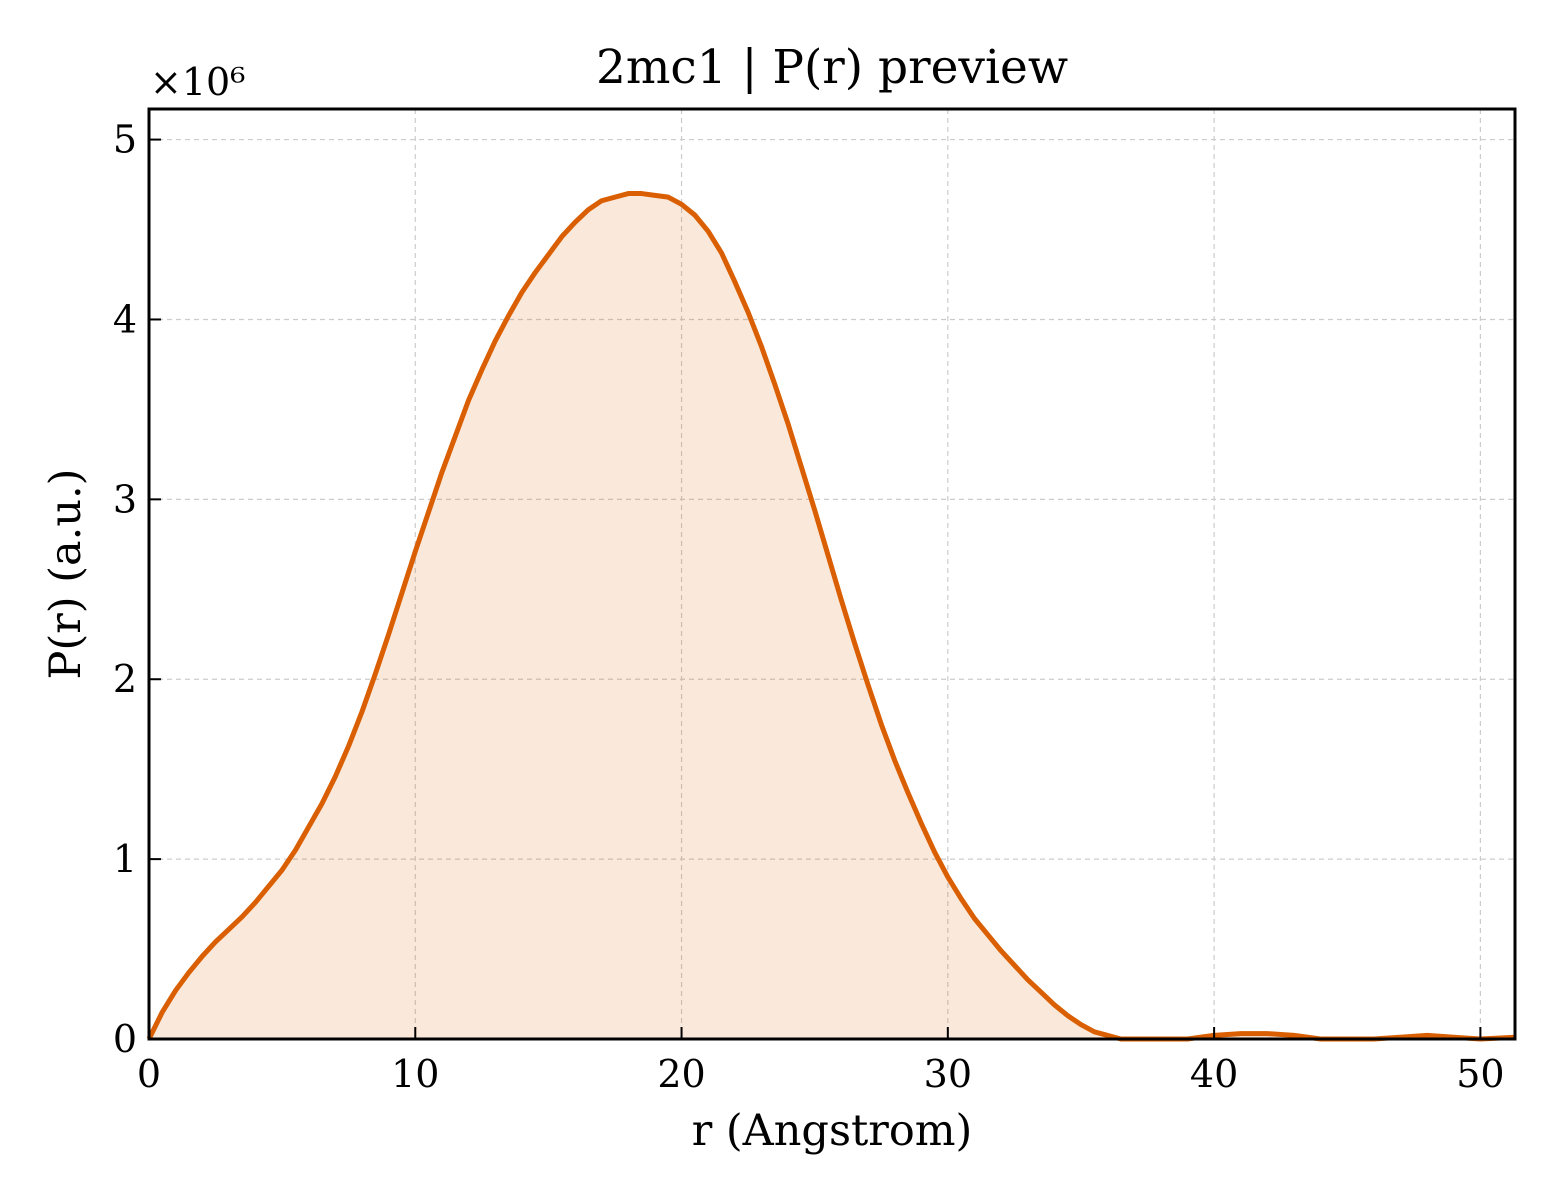 This screenshot has width=1560, height=1200. I want to click on y-axis-multiplier: ×10⁶, so click(197, 82).